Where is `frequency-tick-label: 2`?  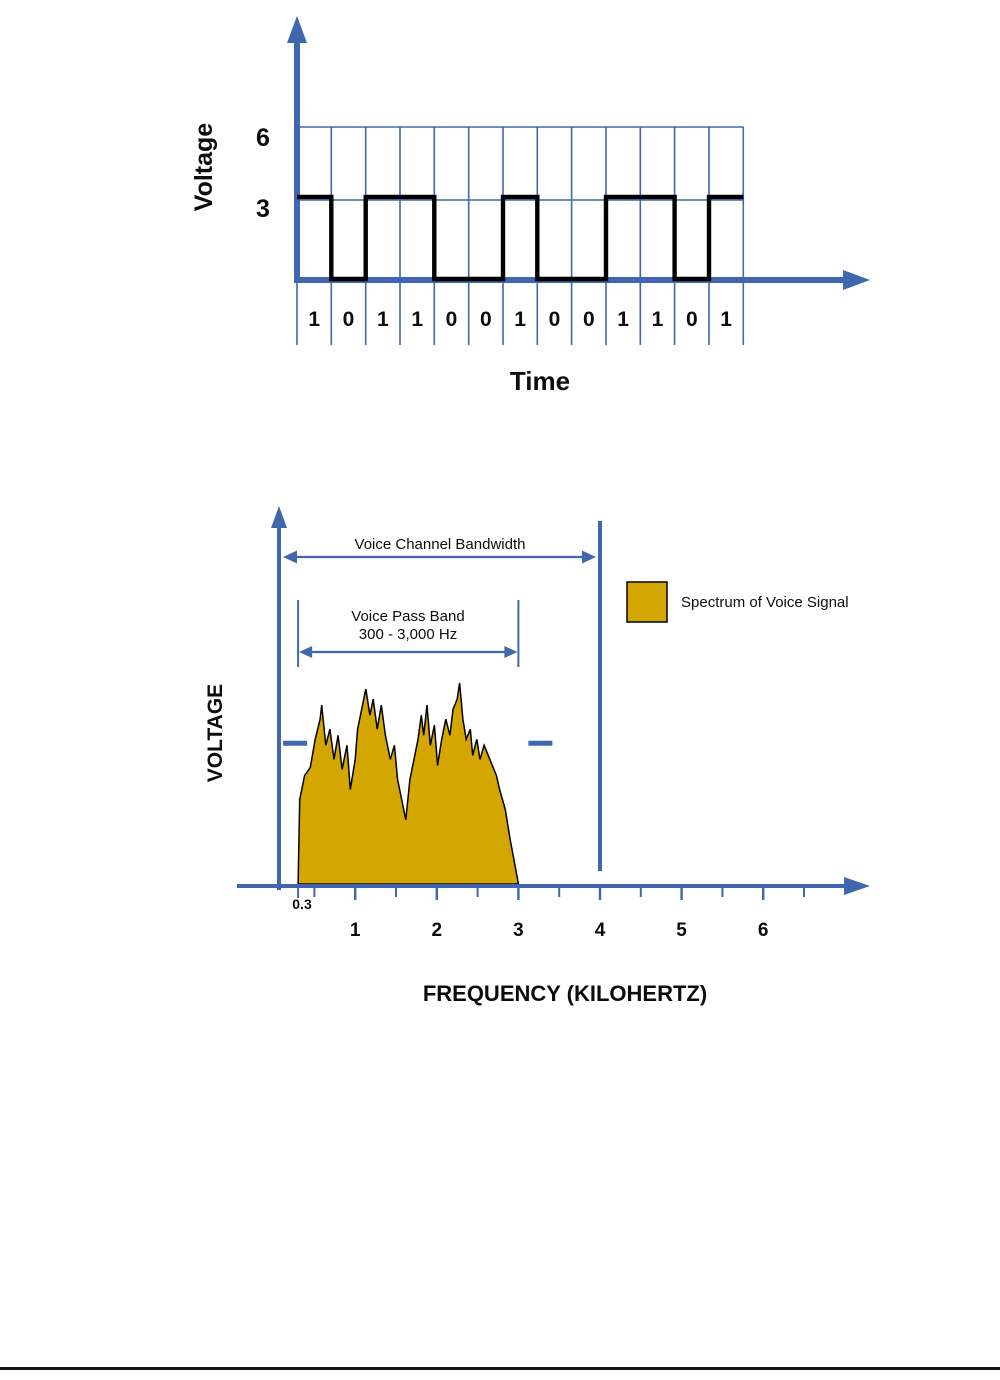
frequency-tick-label: 2 is located at coordinates (437, 930).